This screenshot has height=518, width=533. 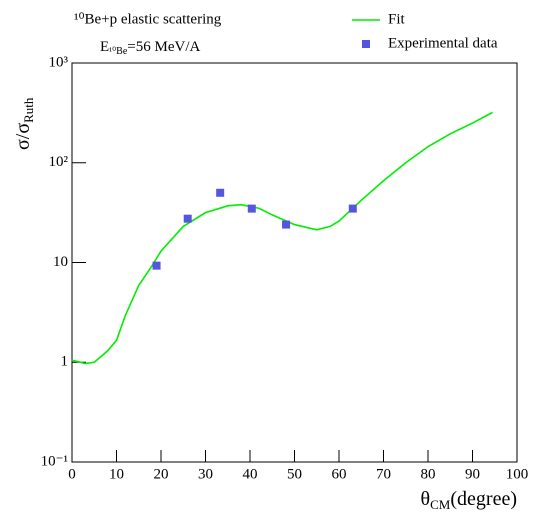 What do you see at coordinates (116, 474) in the screenshot?
I see `x-tick-label: 10` at bounding box center [116, 474].